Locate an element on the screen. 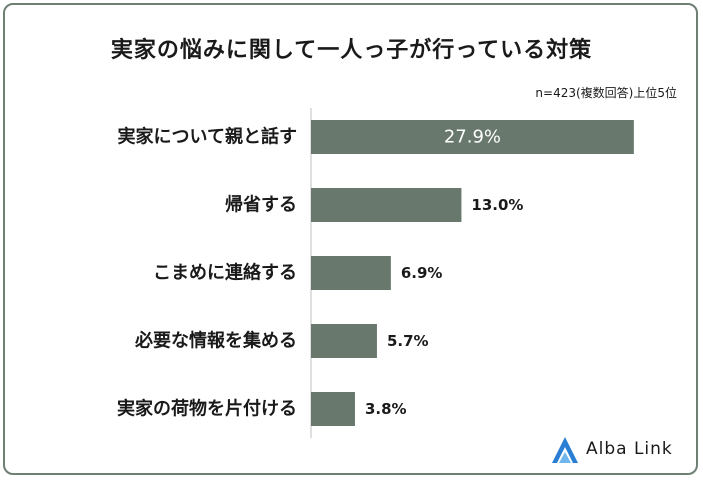 Image resolution: width=703 pixels, height=480 pixels. category-label: こまめに連絡する is located at coordinates (225, 273).